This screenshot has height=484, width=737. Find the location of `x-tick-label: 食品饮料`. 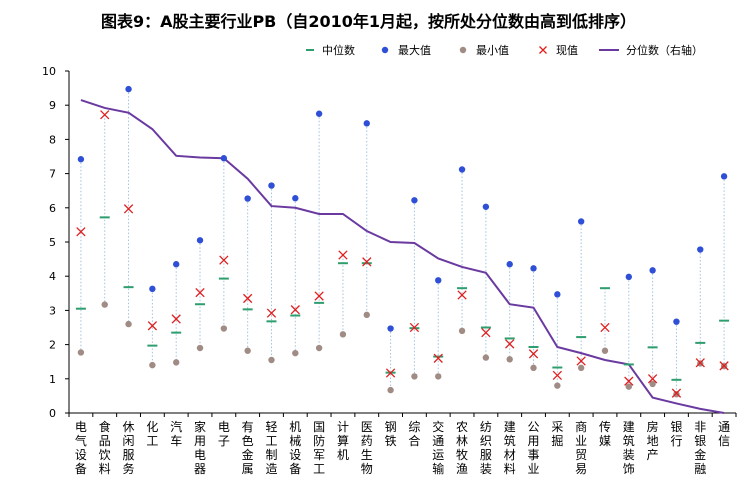

x-tick-label: 食品饮料 is located at coordinates (105, 447).